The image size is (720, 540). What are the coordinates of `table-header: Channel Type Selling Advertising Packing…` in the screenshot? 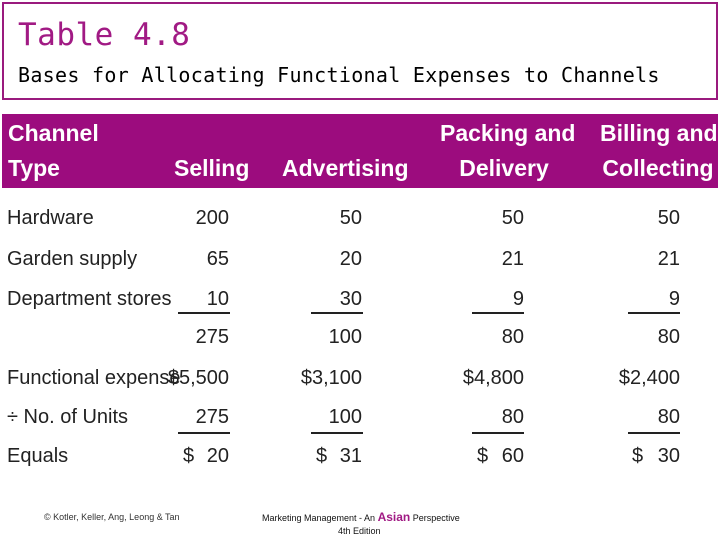 It's located at (360, 151).